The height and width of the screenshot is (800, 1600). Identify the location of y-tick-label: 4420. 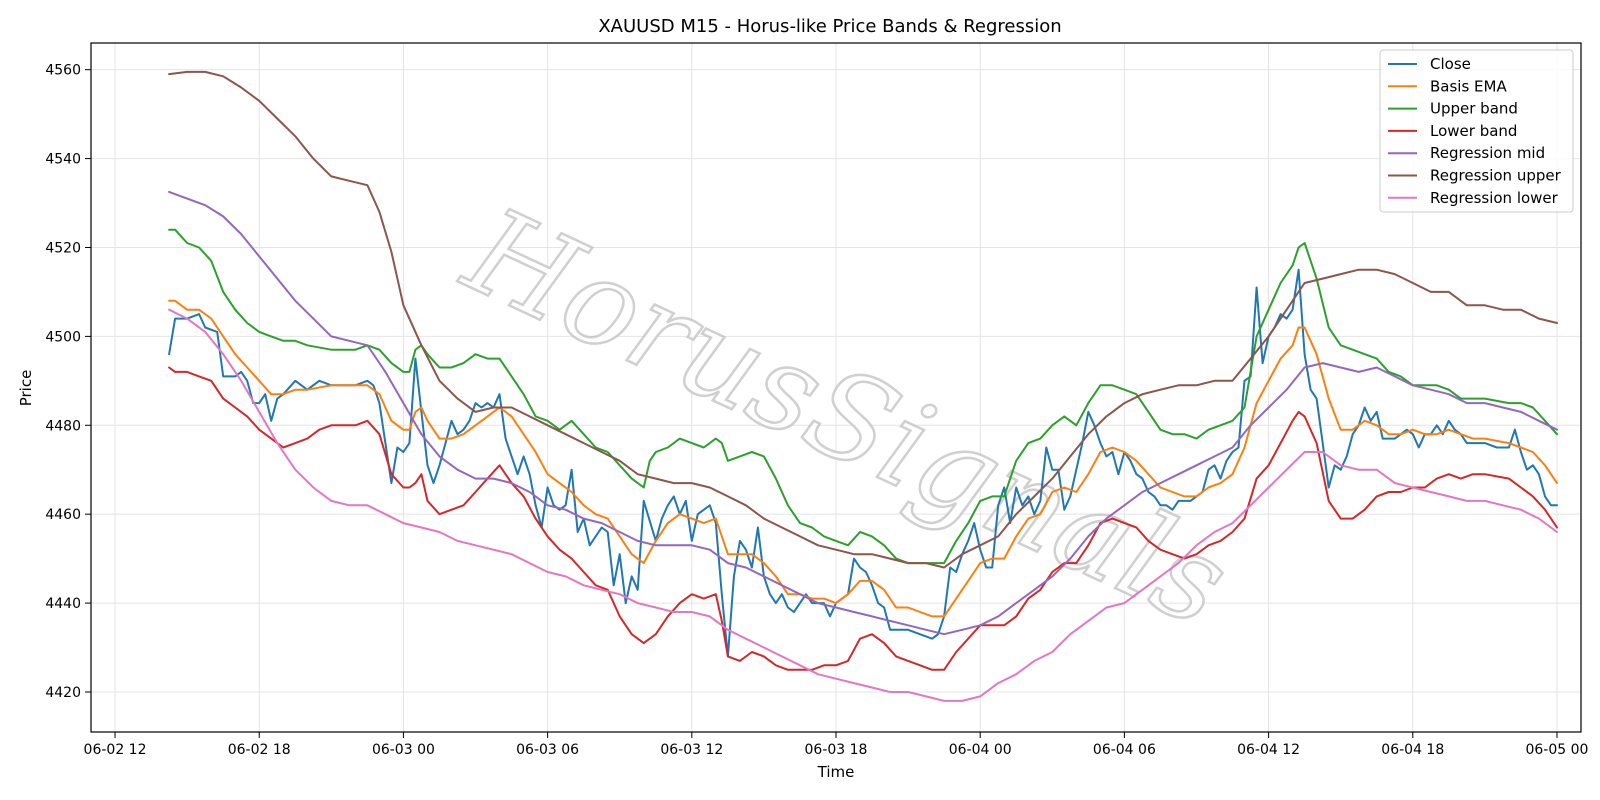
(63, 693).